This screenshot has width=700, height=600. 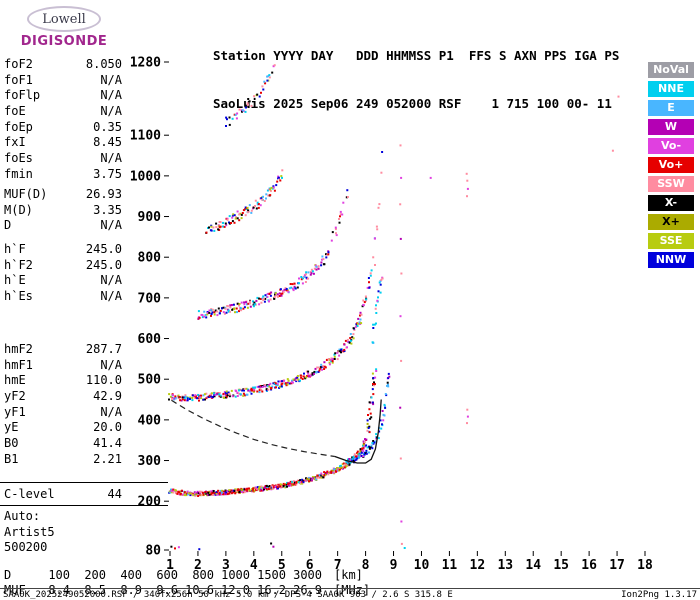 What do you see at coordinates (15, 111) in the screenshot?
I see `param-label: foE` at bounding box center [15, 111].